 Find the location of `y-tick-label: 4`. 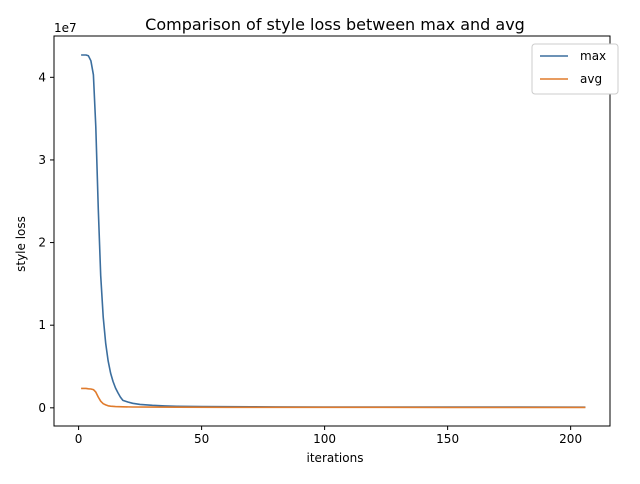

y-tick-label: 4 is located at coordinates (42, 77).